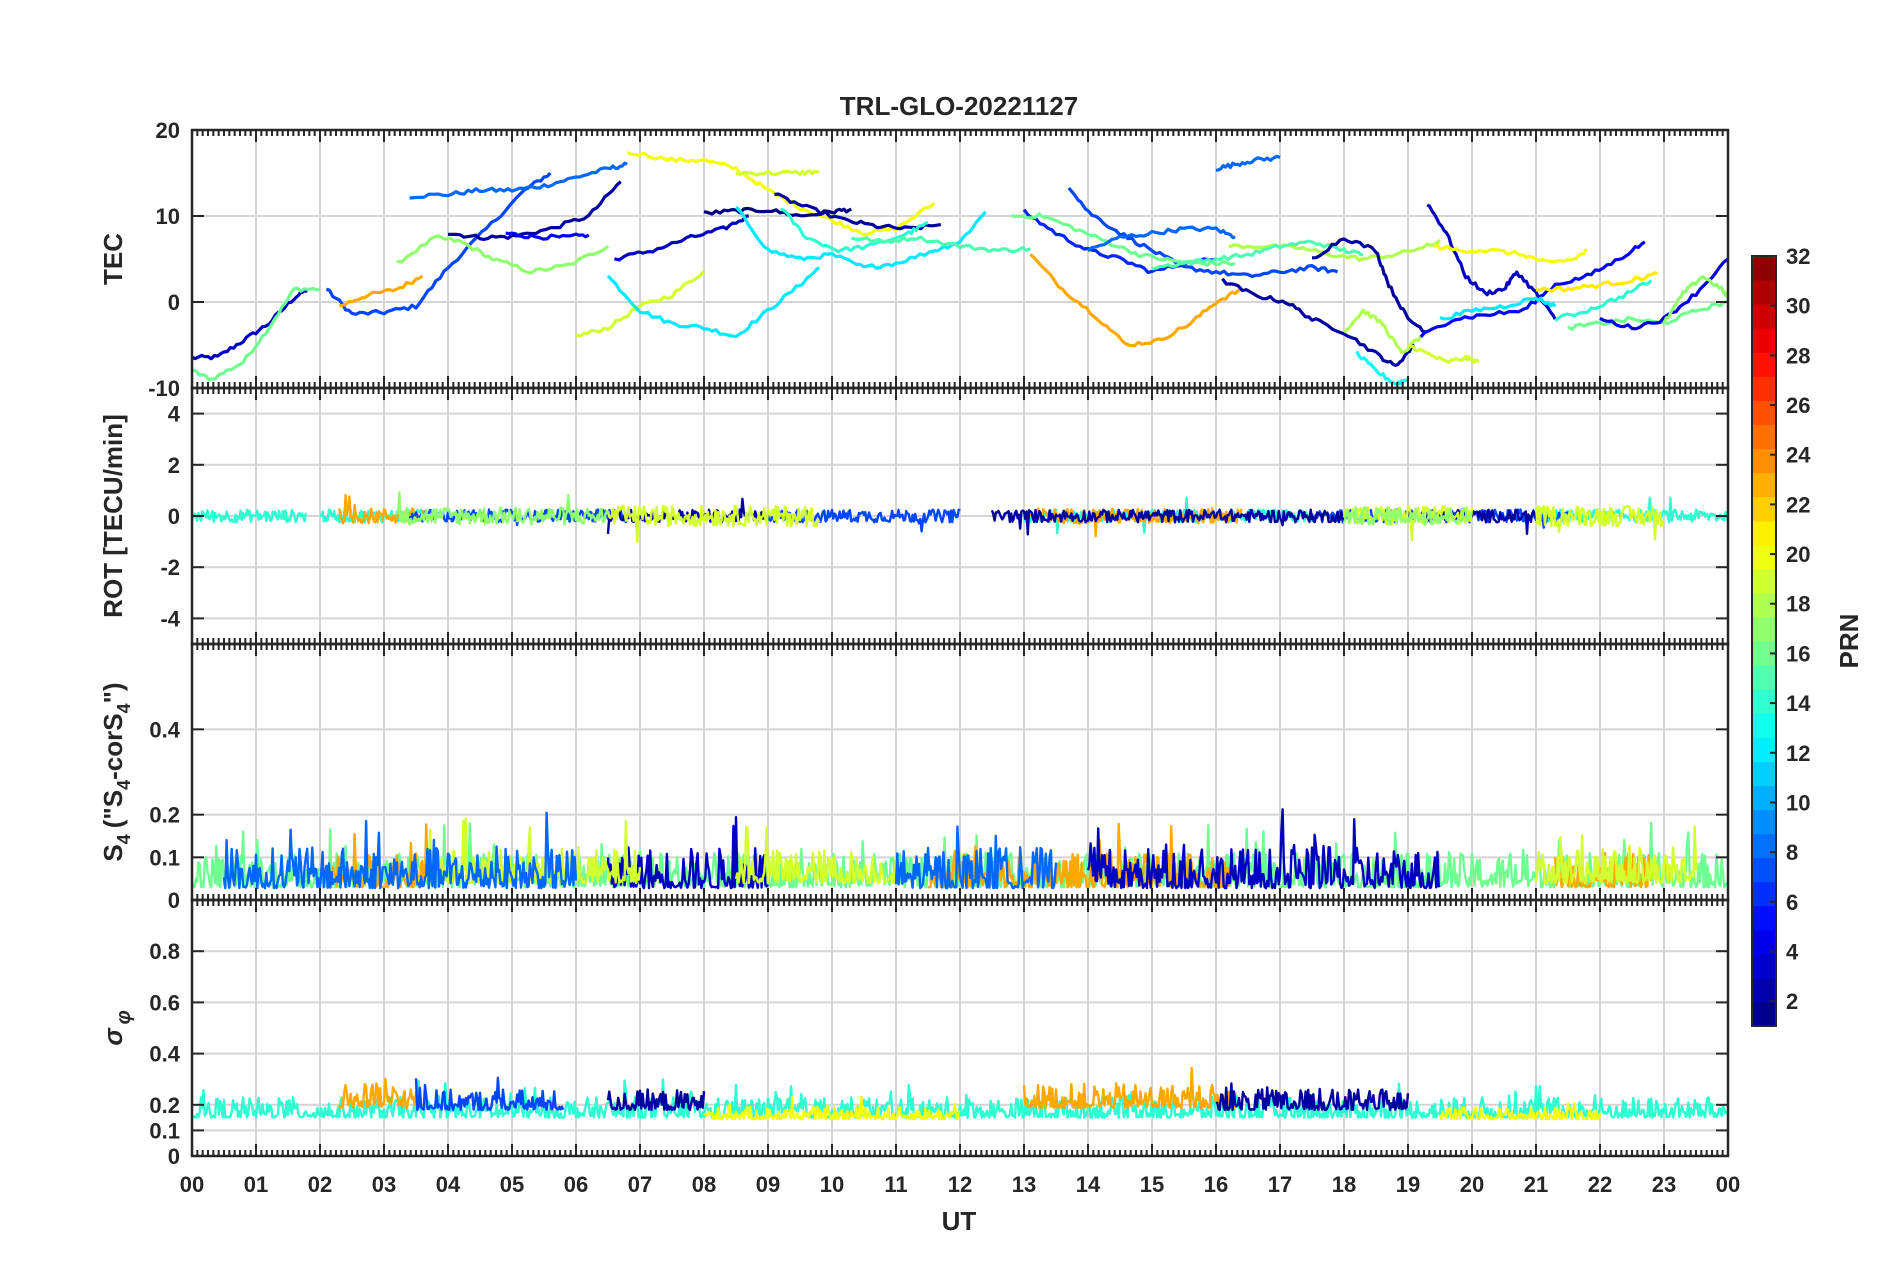 The width and height of the screenshot is (1902, 1272). What do you see at coordinates (170, 567) in the screenshot?
I see `y-tick-label: -2` at bounding box center [170, 567].